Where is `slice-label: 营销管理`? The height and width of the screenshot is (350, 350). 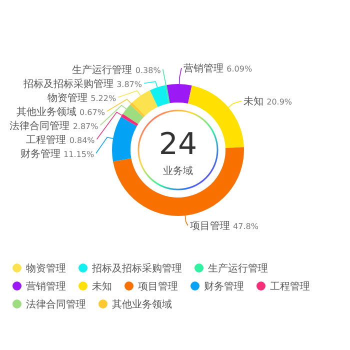
slice-label: 营销管理 is located at coordinates (203, 69).